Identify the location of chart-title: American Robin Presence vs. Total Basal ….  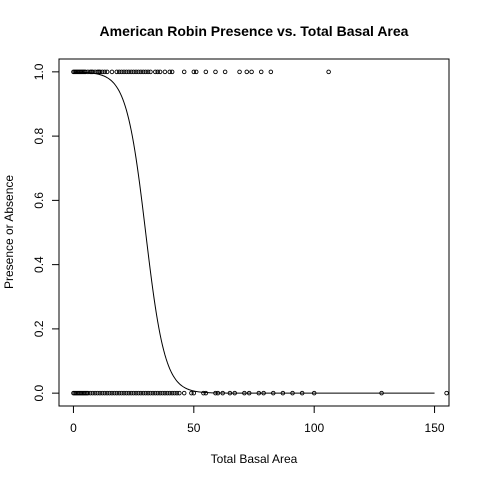
(254, 31).